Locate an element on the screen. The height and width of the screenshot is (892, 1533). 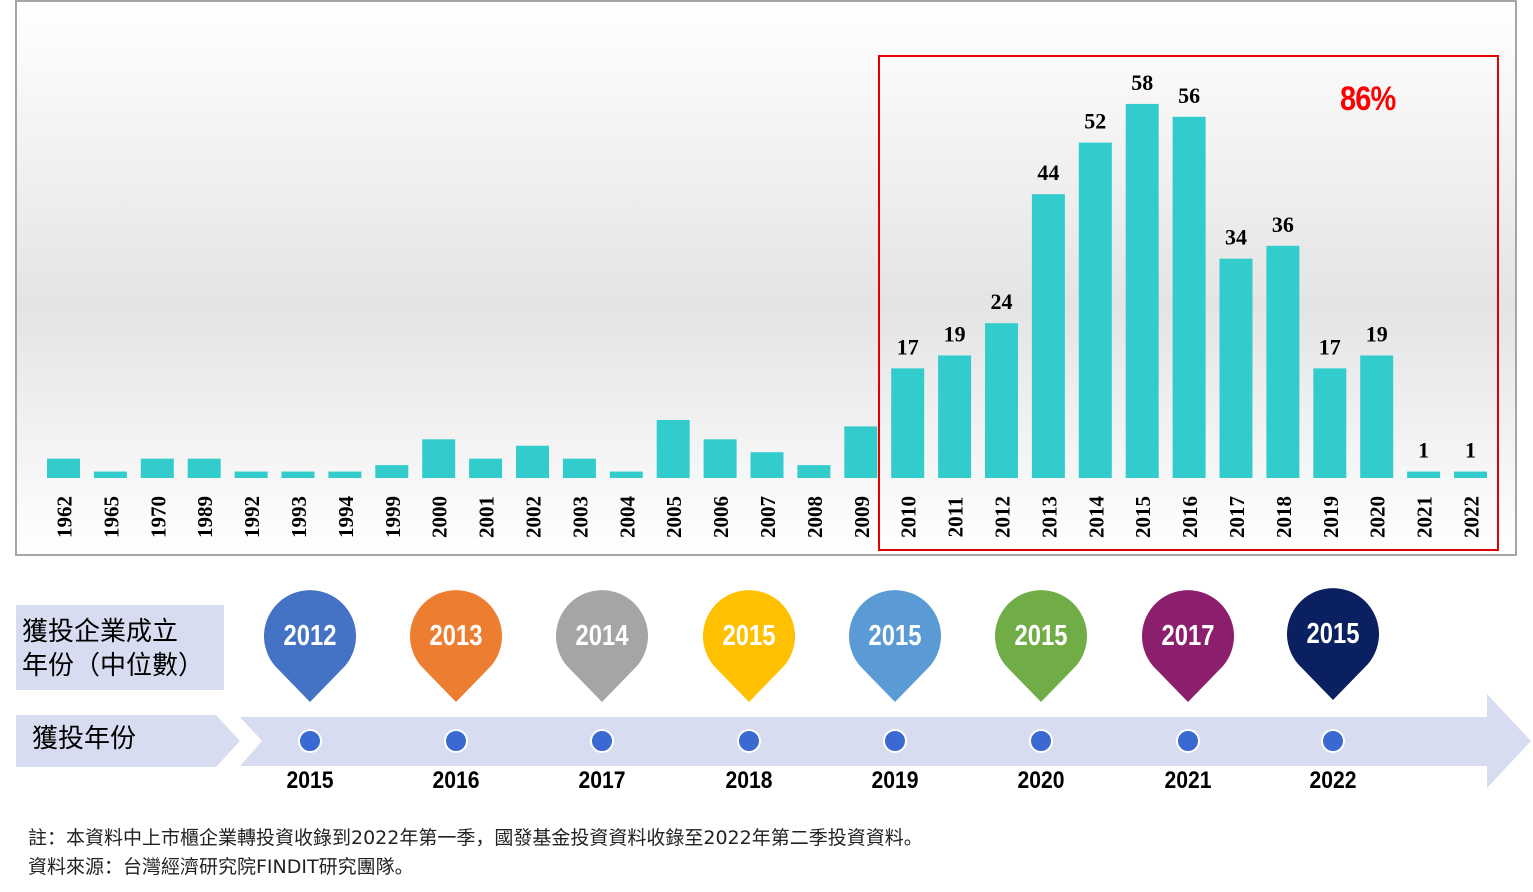
investment-year-label: 獲投年份 is located at coordinates (116, 741).